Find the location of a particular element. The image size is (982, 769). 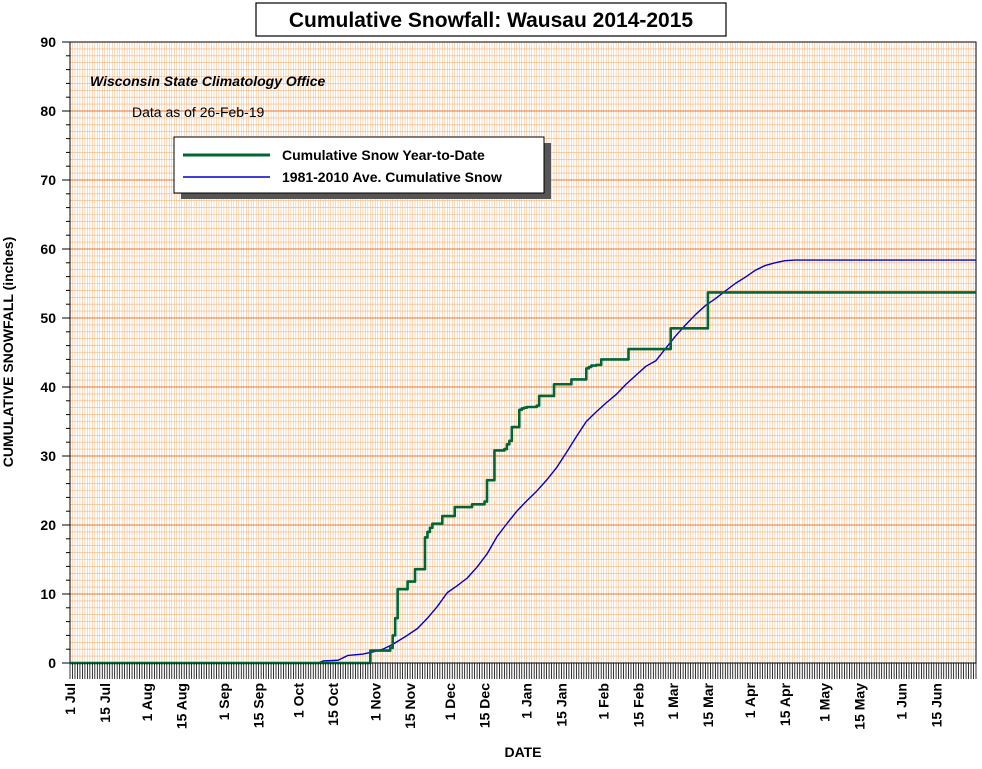

y-tick-label: 90 is located at coordinates (48, 42).